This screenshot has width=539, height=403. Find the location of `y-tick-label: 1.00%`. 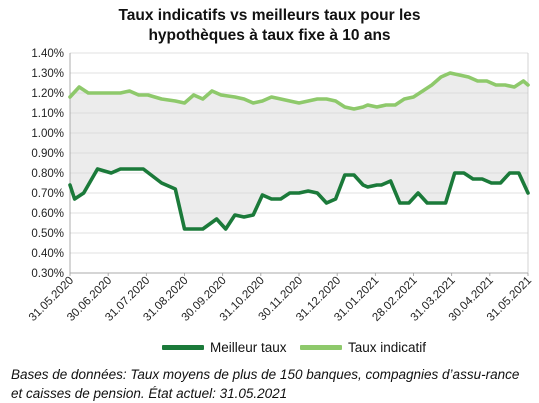

y-tick-label: 1.00% is located at coordinates (47, 134).